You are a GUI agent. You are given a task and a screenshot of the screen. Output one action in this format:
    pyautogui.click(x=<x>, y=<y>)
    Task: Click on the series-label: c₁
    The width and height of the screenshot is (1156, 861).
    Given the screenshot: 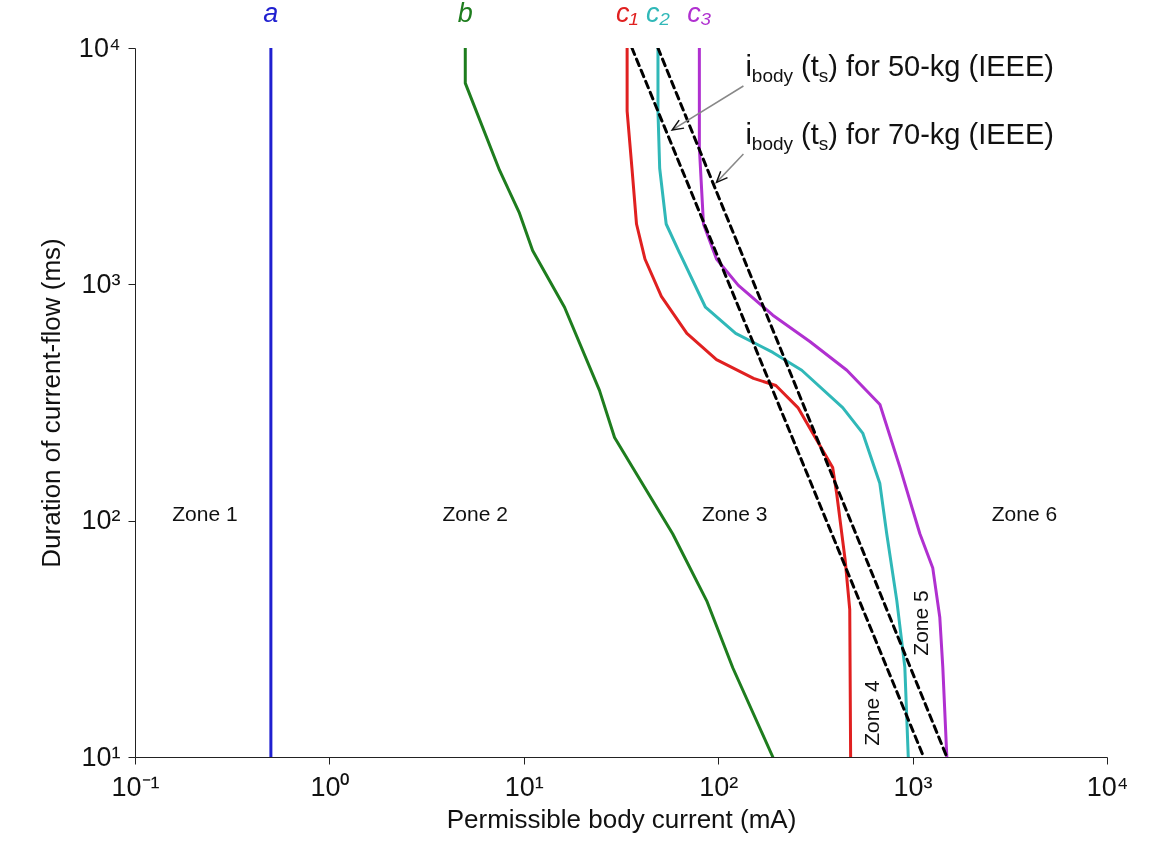 What is the action you would take?
    pyautogui.click(x=627, y=14)
    